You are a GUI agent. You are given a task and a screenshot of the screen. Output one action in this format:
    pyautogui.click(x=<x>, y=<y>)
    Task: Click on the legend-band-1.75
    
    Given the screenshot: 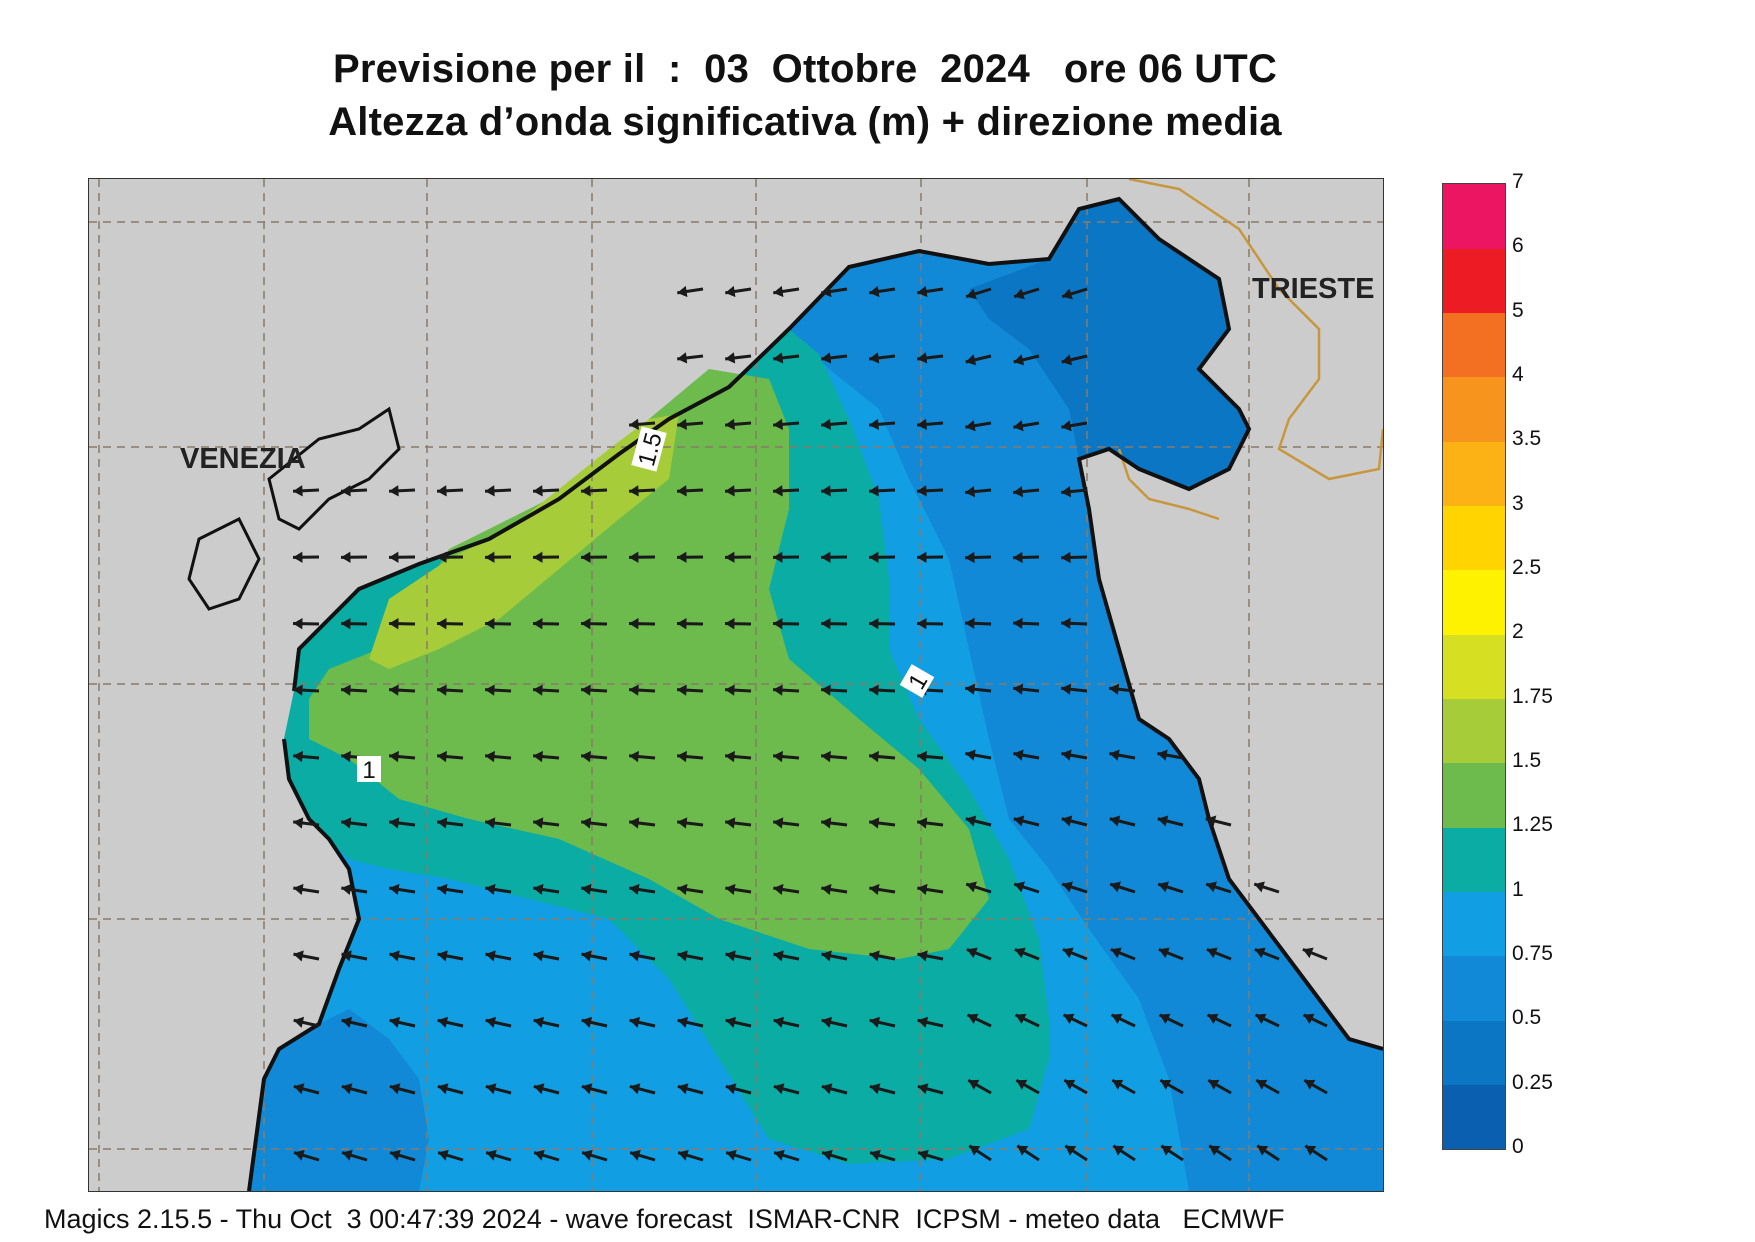 What is the action you would take?
    pyautogui.click(x=1474, y=667)
    